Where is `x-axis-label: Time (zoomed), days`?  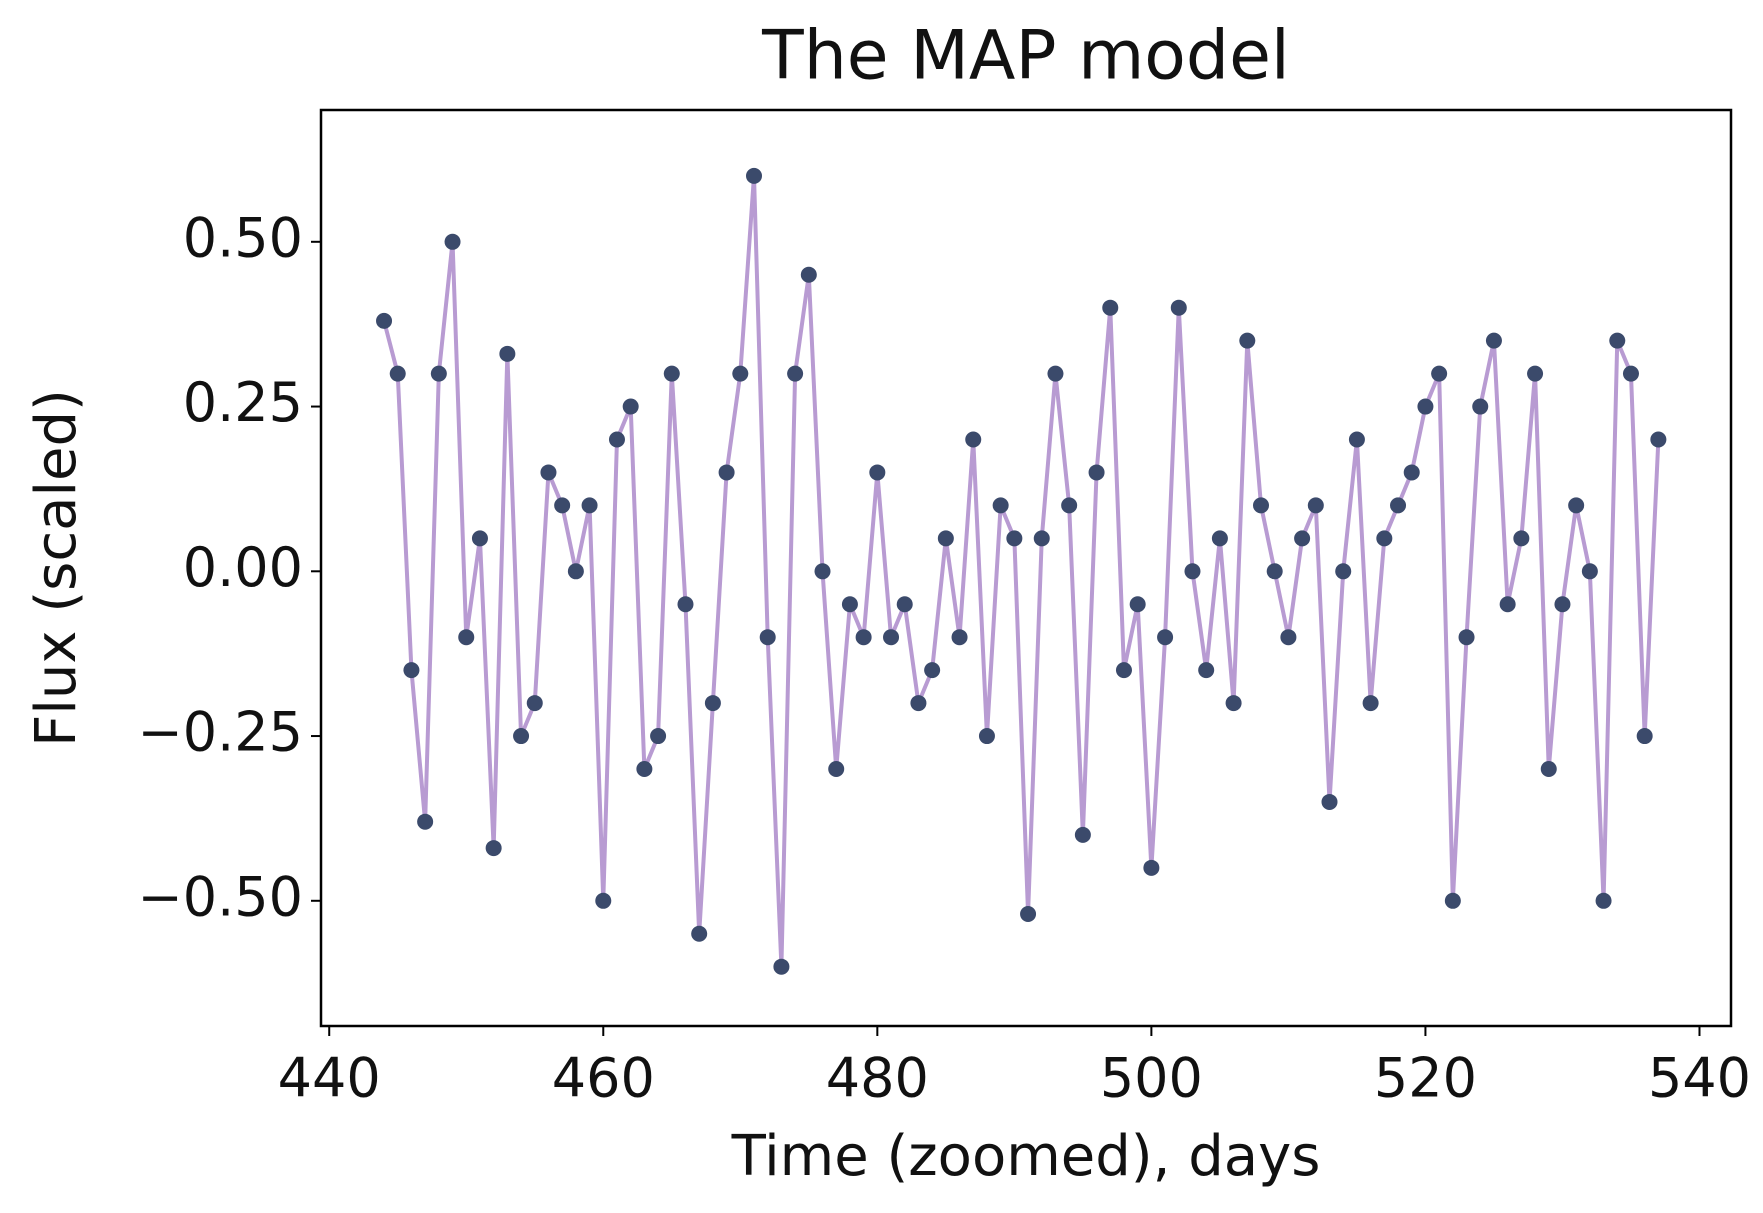 x-axis-label: Time (zoomed), days is located at coordinates (1026, 1156).